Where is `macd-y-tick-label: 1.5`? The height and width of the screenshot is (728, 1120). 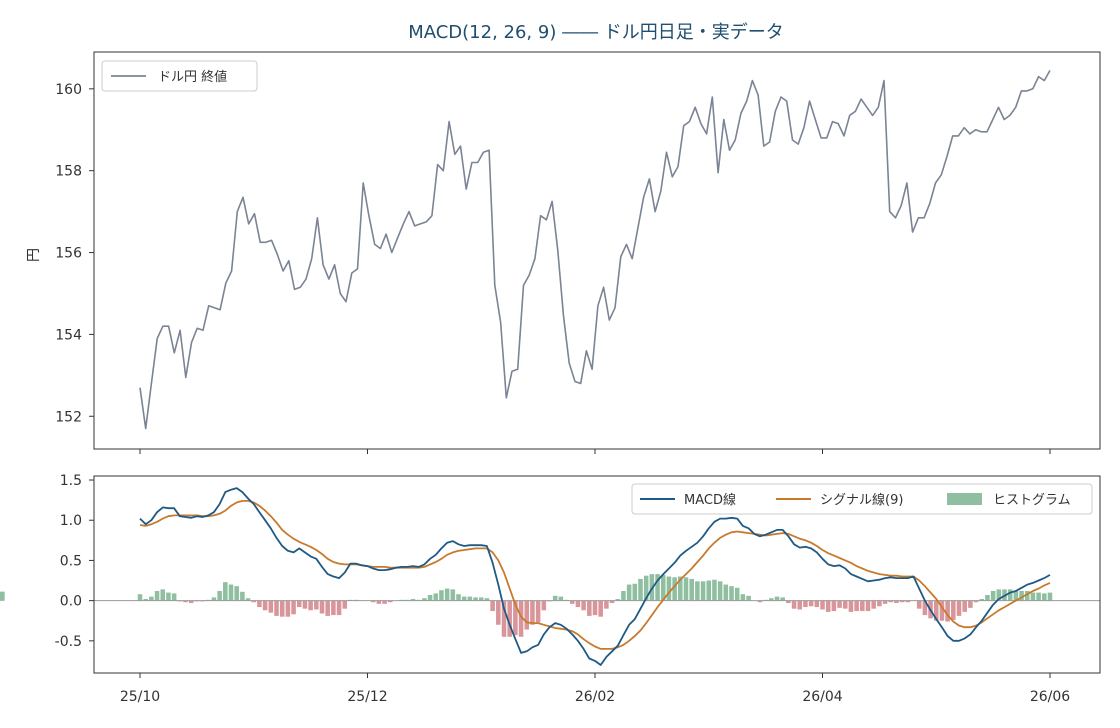
macd-y-tick-label: 1.5 is located at coordinates (71, 481).